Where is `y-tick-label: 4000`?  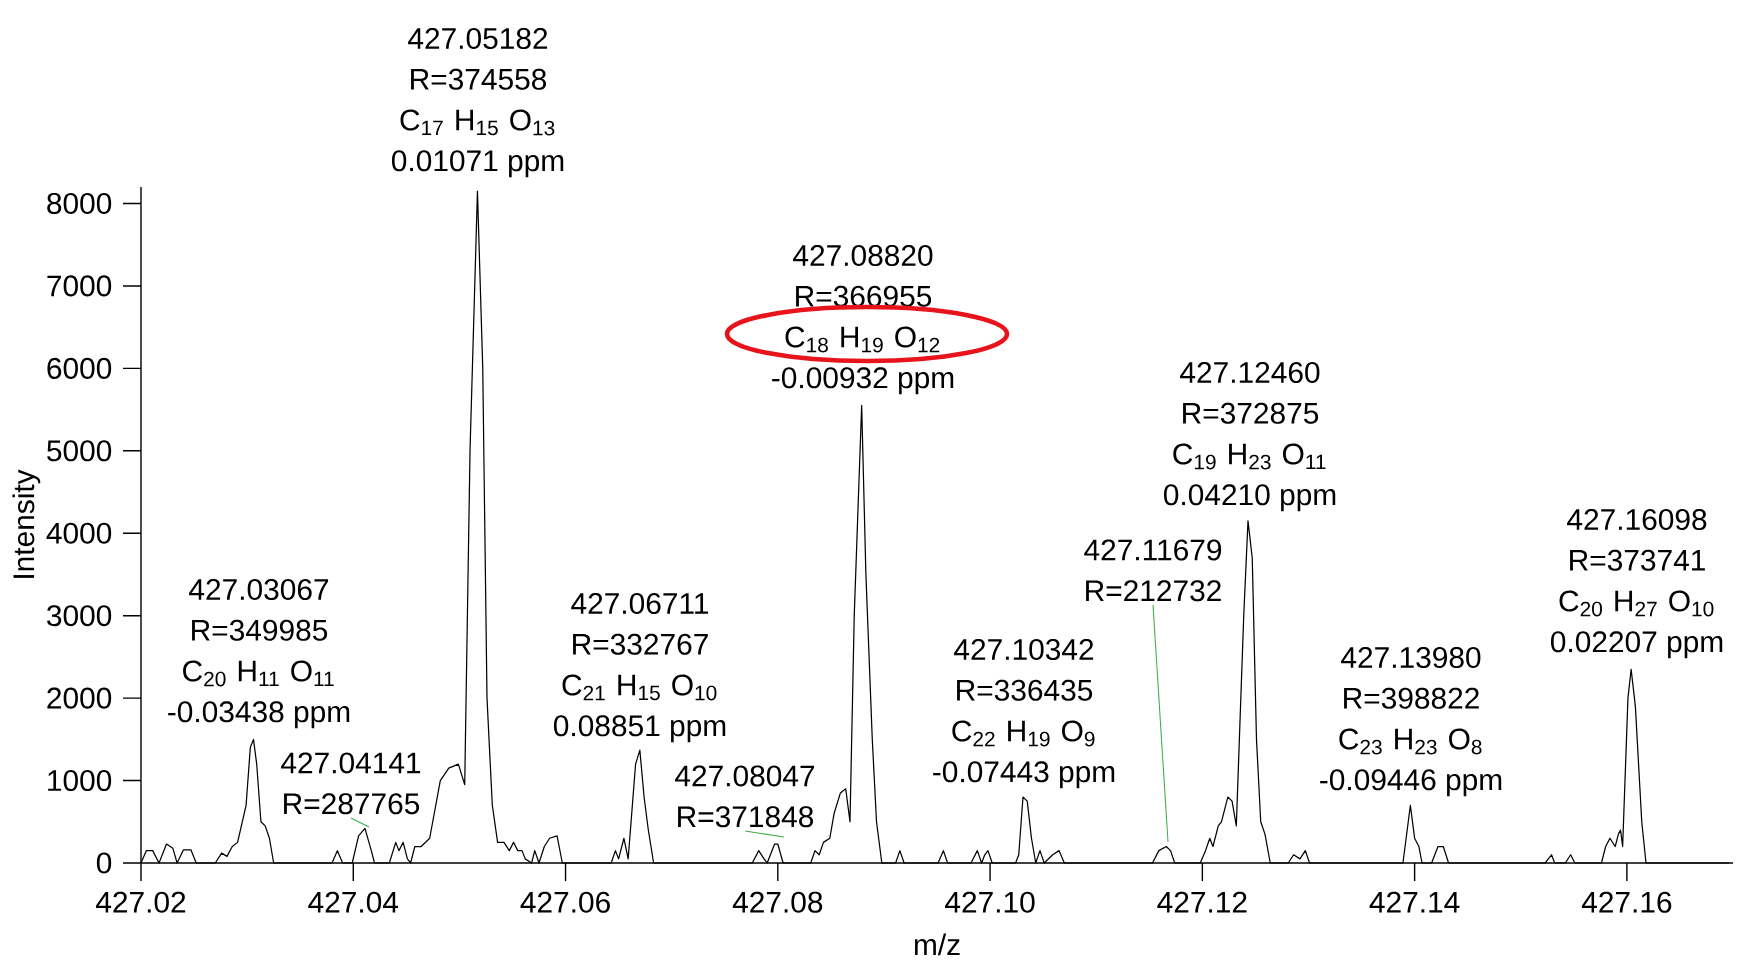 y-tick-label: 4000 is located at coordinates (79, 533).